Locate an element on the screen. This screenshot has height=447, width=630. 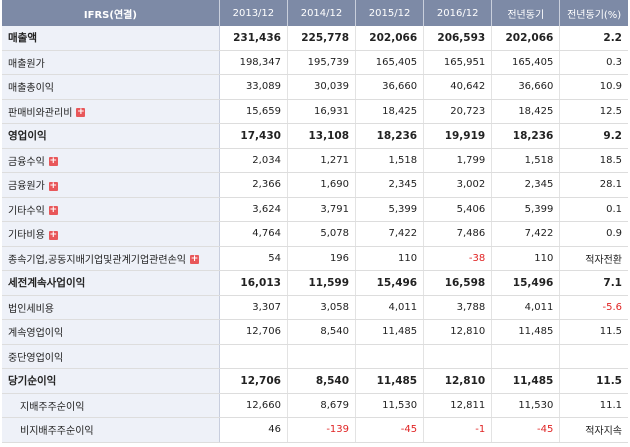
value-cell: 적자지속 is located at coordinates (593, 430).